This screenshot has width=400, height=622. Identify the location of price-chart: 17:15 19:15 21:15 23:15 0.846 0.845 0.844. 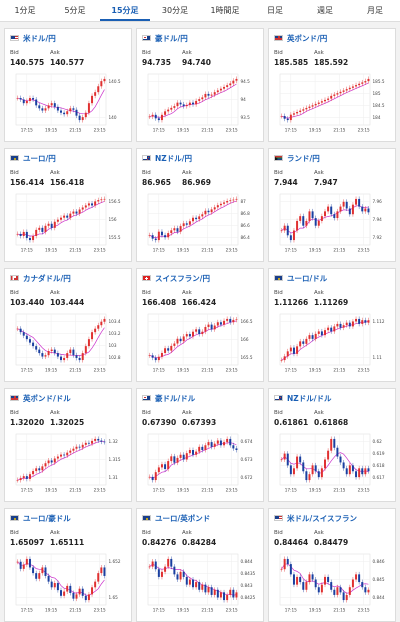
(334, 583).